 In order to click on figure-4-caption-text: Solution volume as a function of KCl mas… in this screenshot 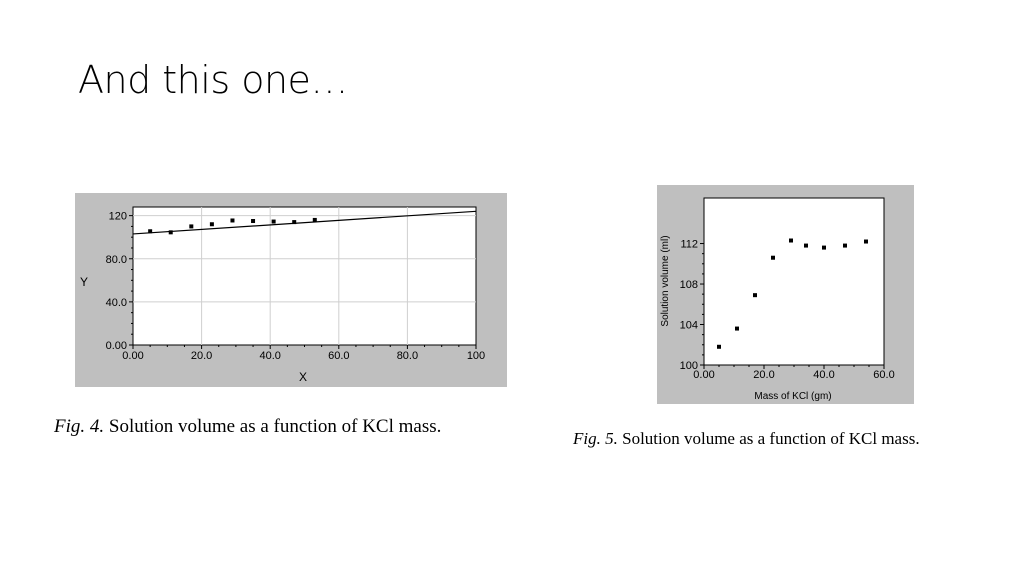, I will do `click(275, 426)`.